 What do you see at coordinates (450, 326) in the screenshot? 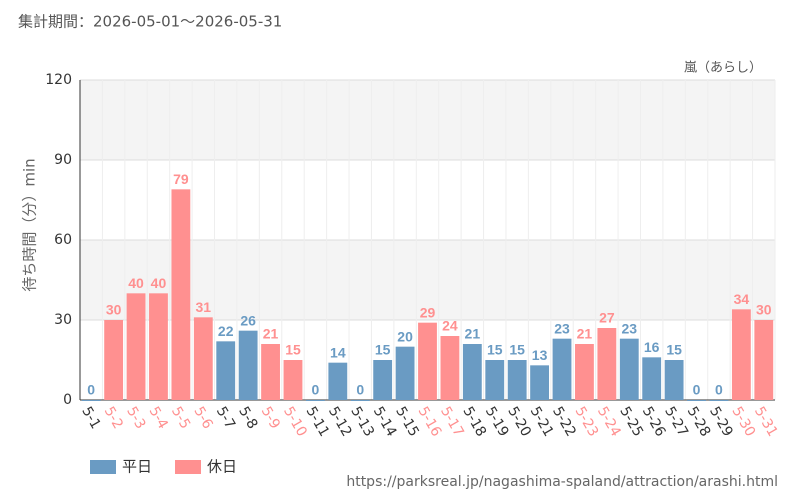
I see `value-label: 24` at bounding box center [450, 326].